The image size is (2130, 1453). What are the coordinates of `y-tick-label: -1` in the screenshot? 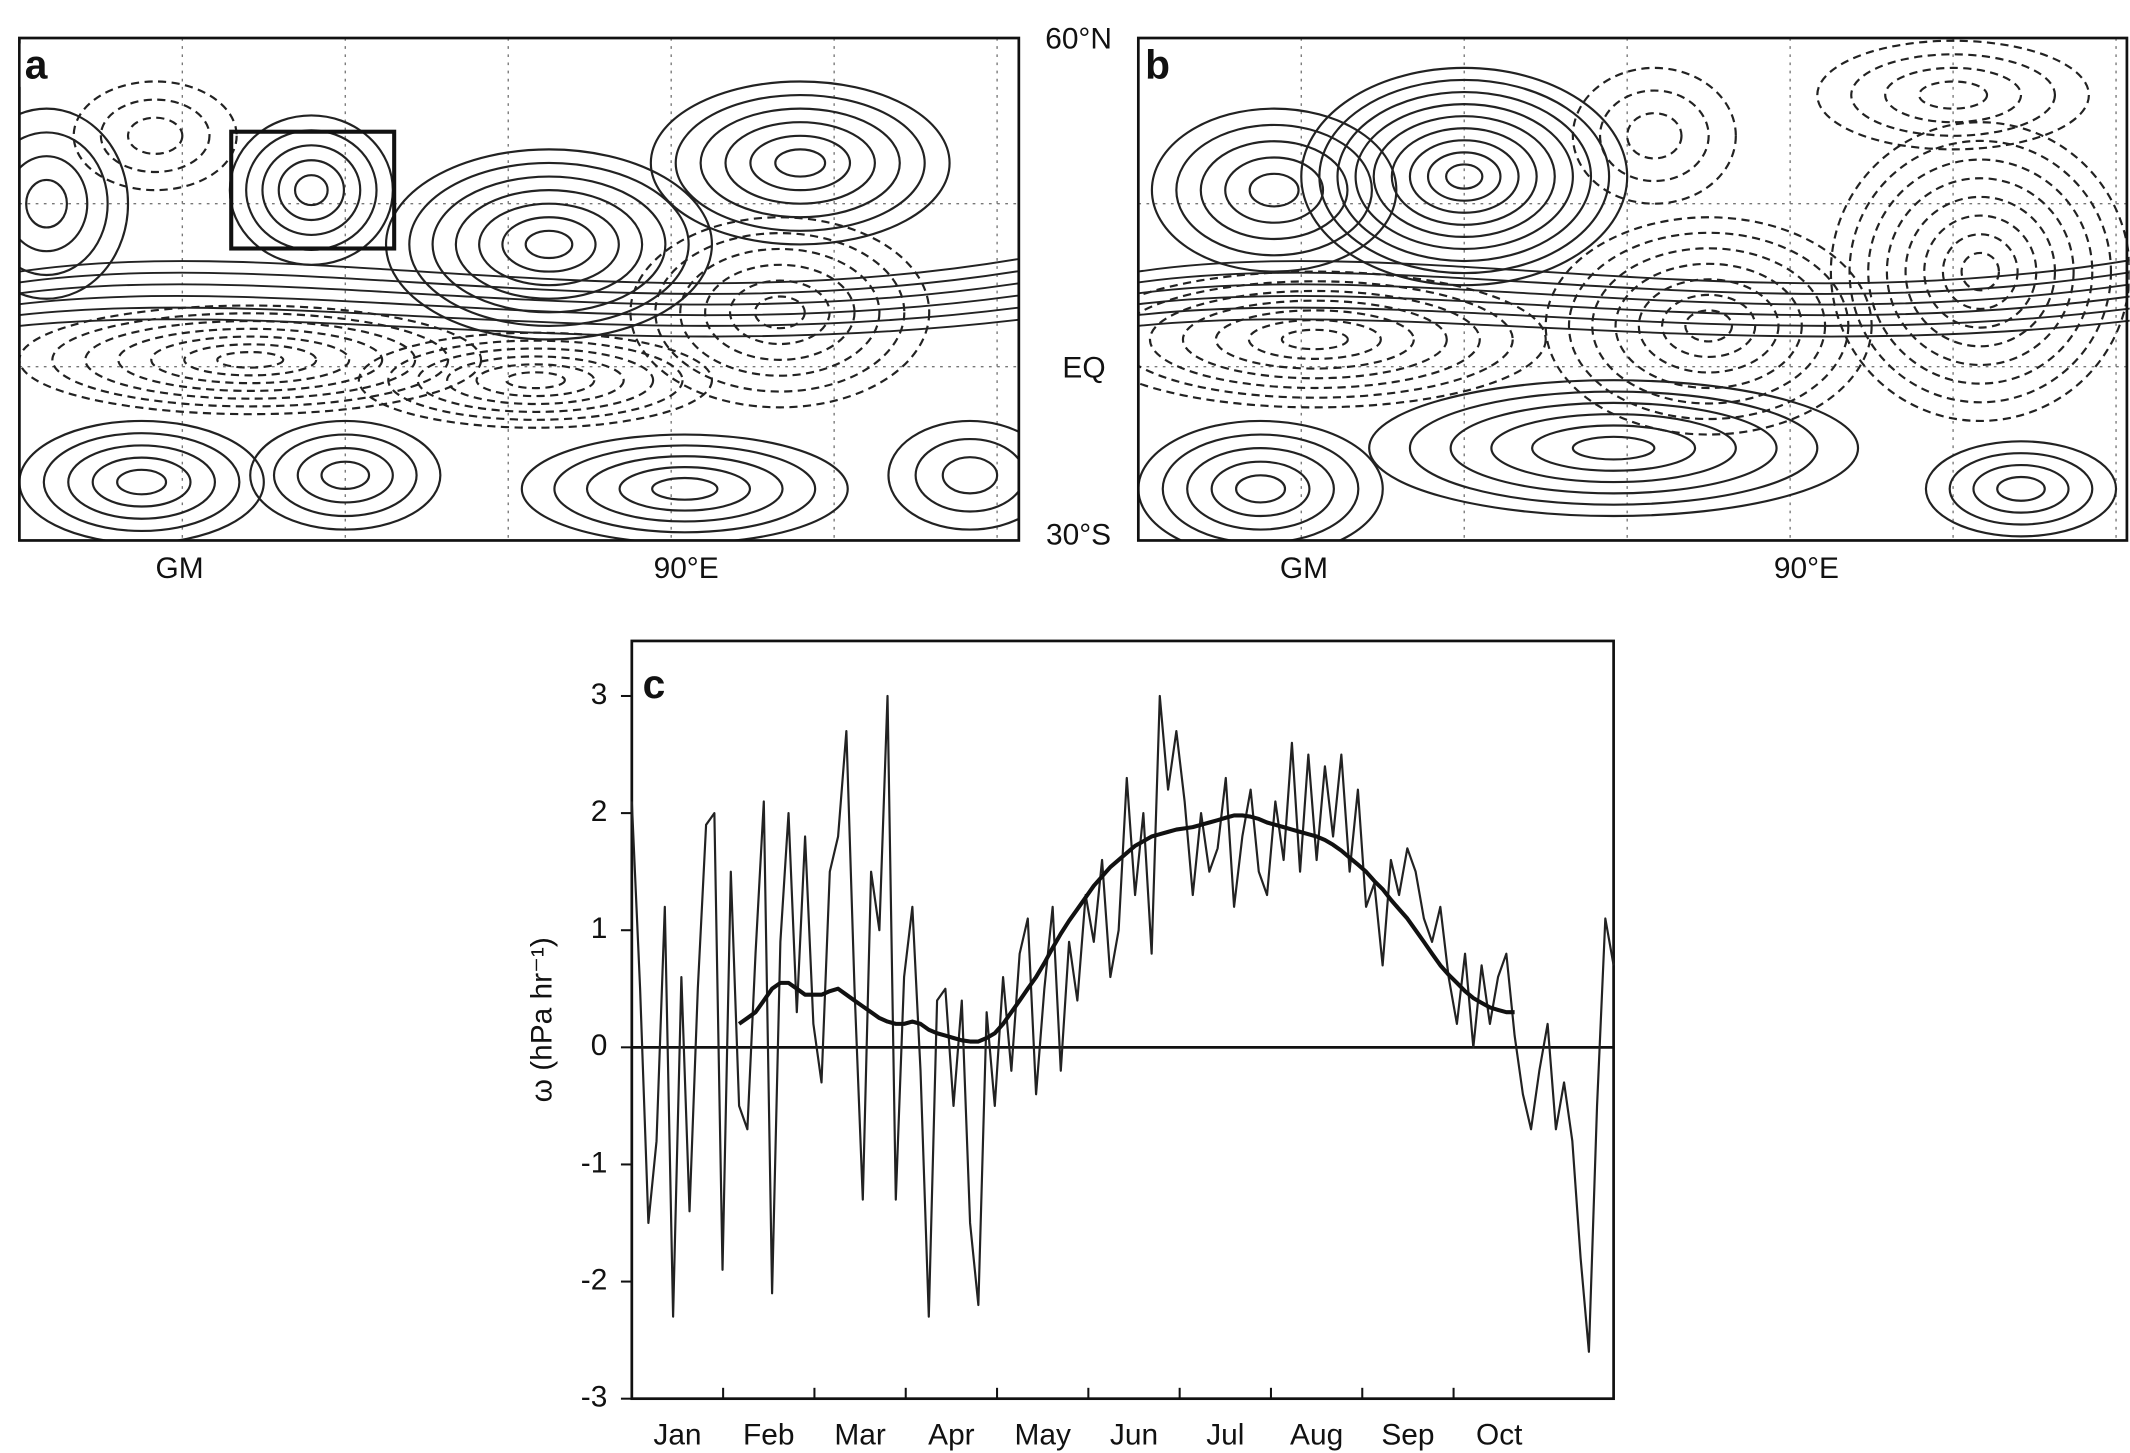 It's located at (594, 1162).